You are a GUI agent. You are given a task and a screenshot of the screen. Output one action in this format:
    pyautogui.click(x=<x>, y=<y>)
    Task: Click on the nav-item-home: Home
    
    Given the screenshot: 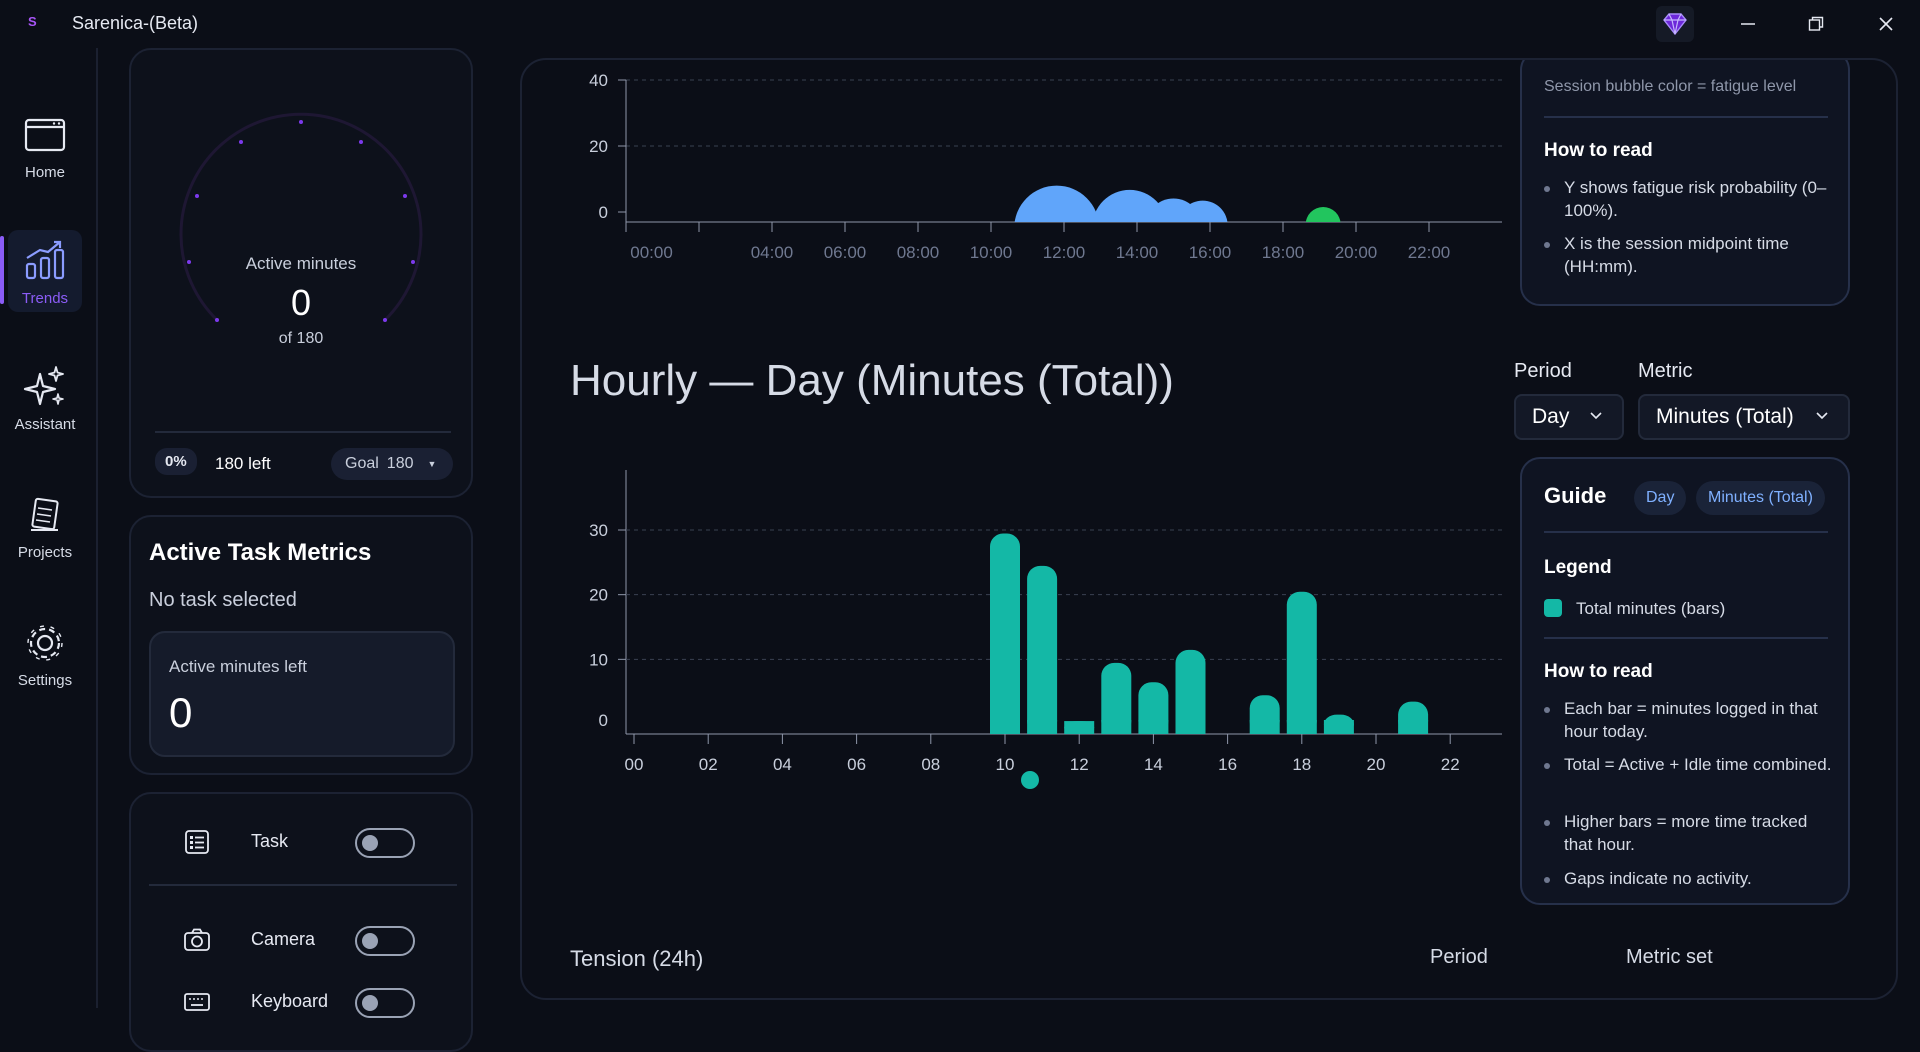 What is the action you would take?
    pyautogui.click(x=45, y=145)
    